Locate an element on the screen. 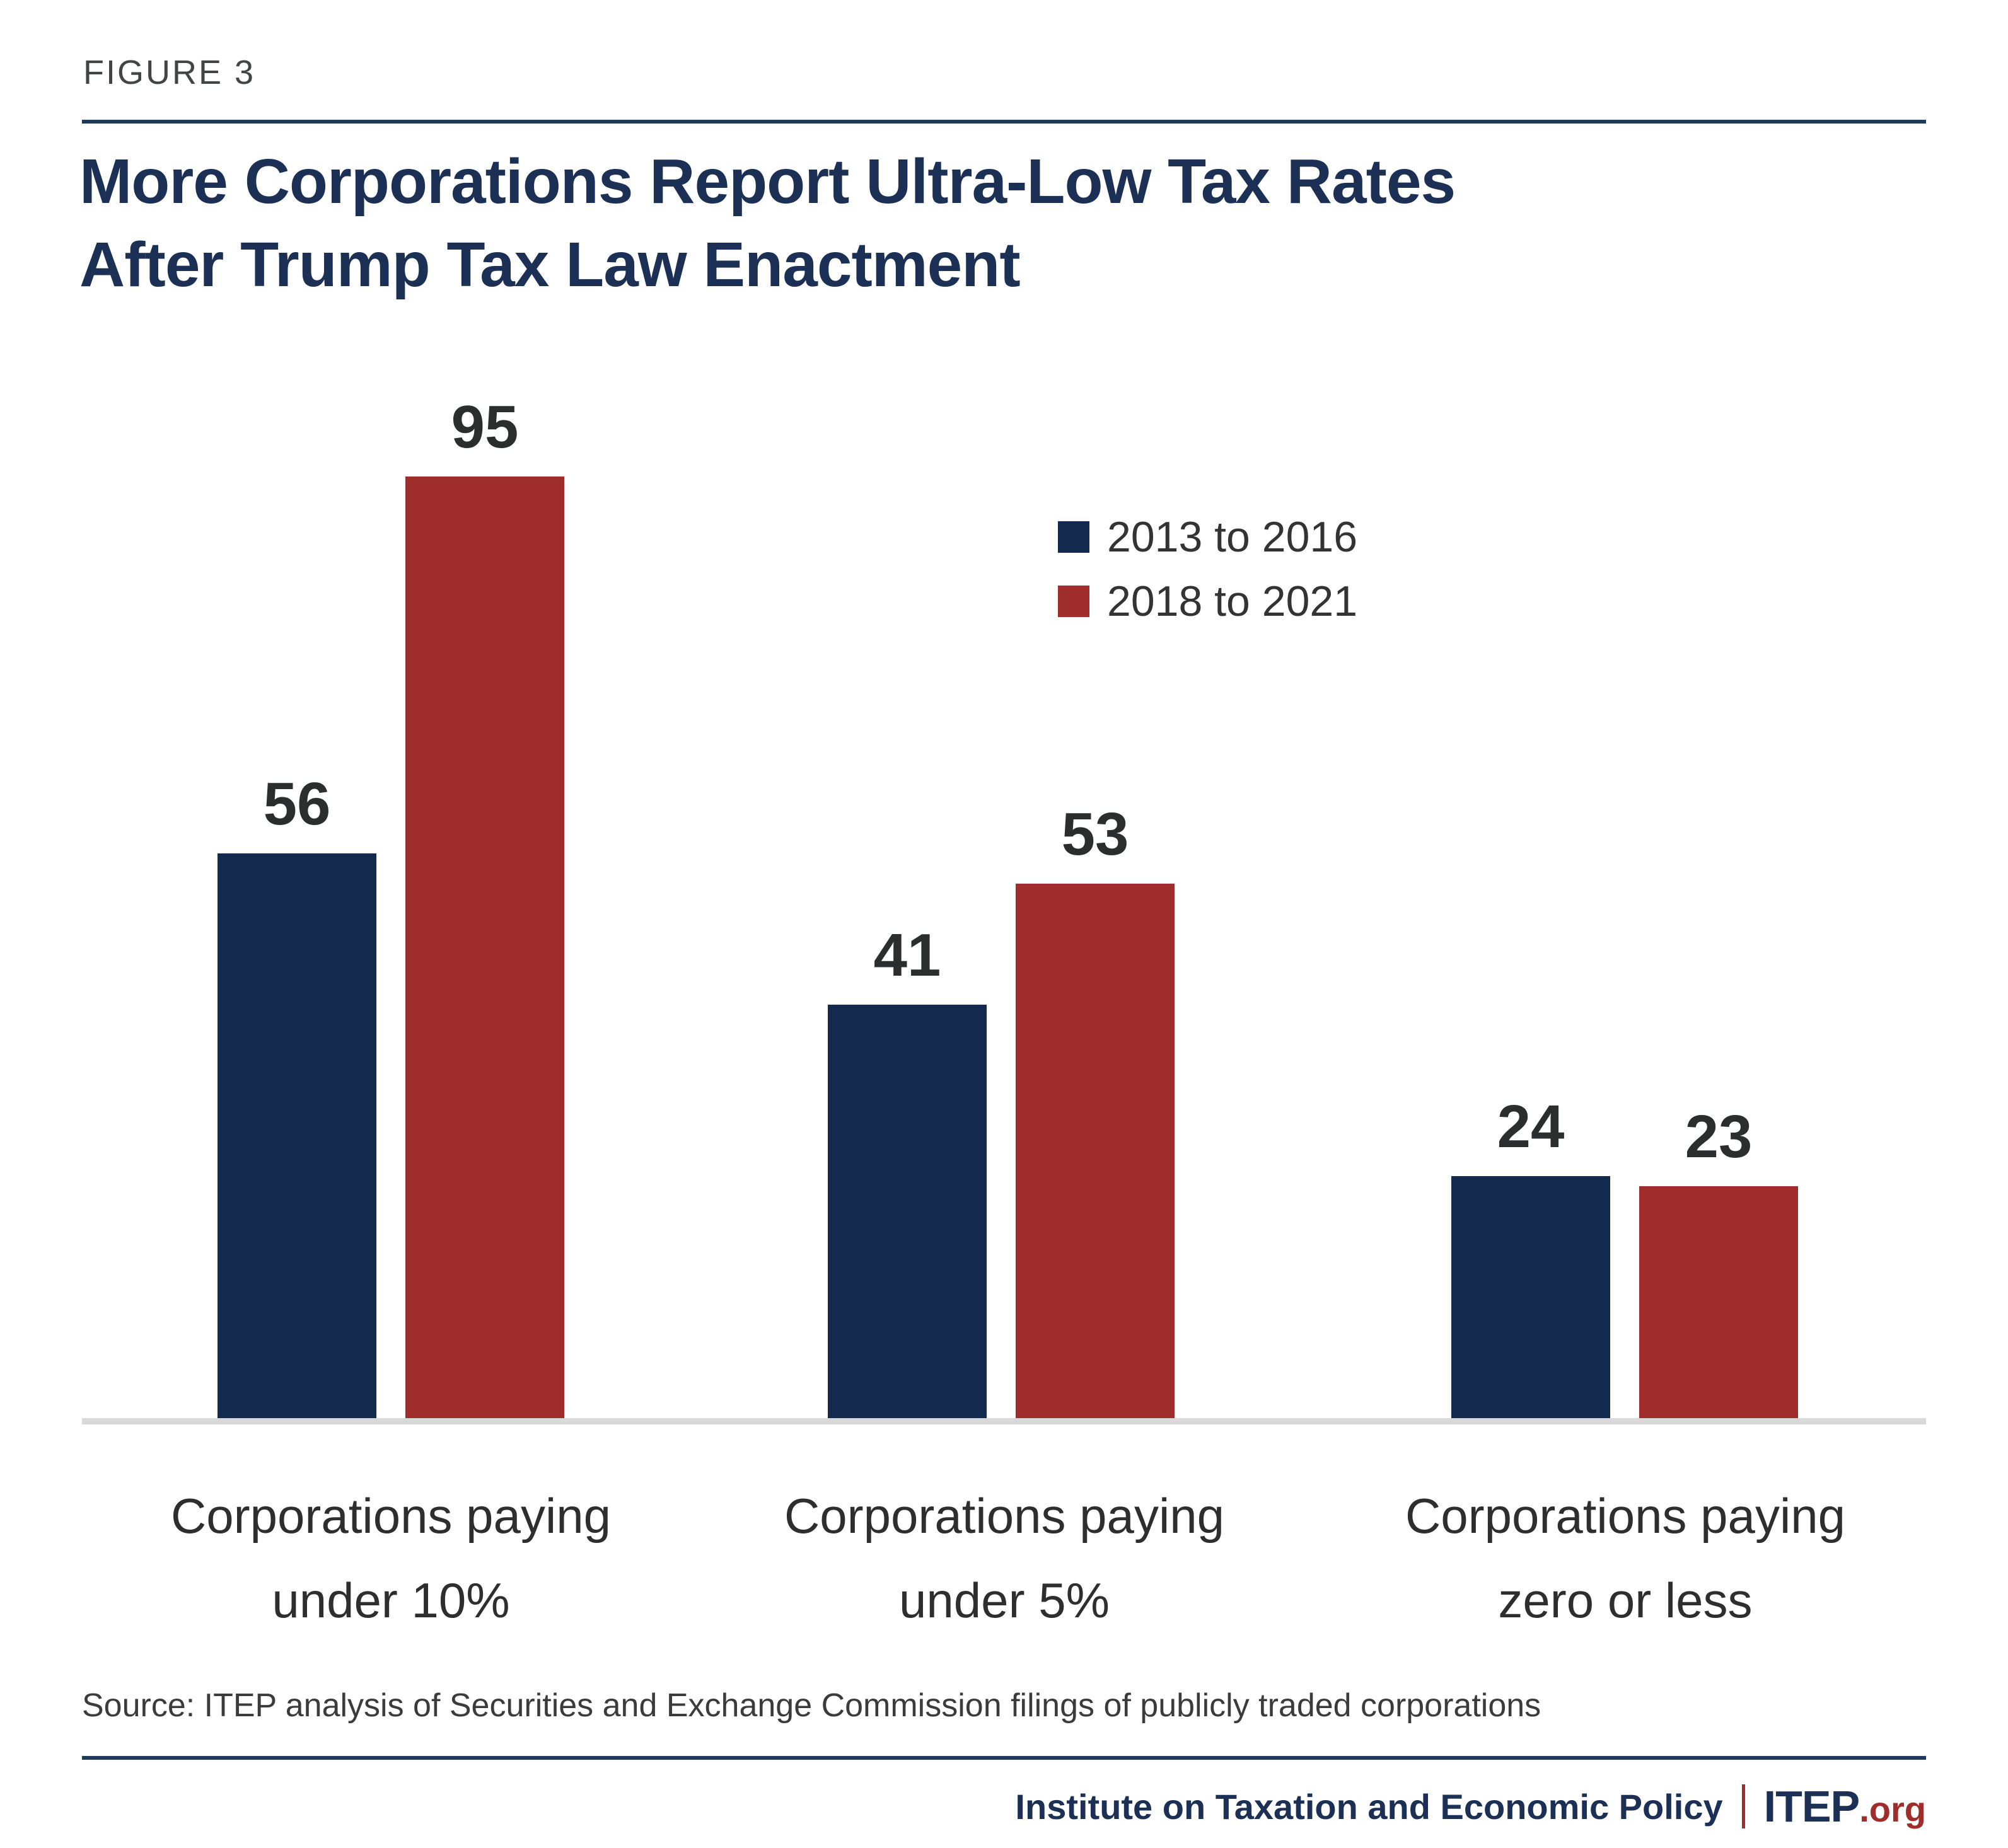 This screenshot has width=2008, height=1848. category-label-2: Corporations paying under 5% is located at coordinates (1005, 1558).